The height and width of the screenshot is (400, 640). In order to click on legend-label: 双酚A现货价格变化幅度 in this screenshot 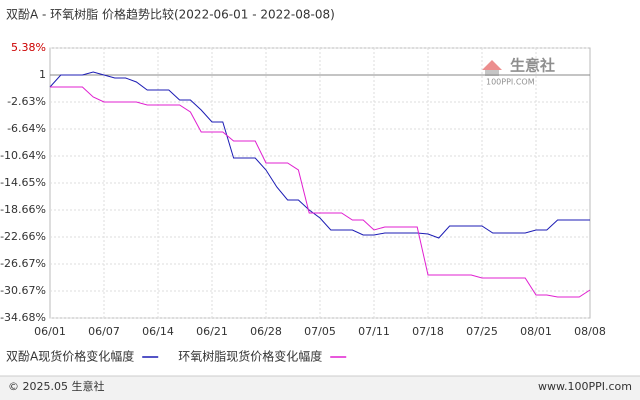, I will do `click(70, 356)`.